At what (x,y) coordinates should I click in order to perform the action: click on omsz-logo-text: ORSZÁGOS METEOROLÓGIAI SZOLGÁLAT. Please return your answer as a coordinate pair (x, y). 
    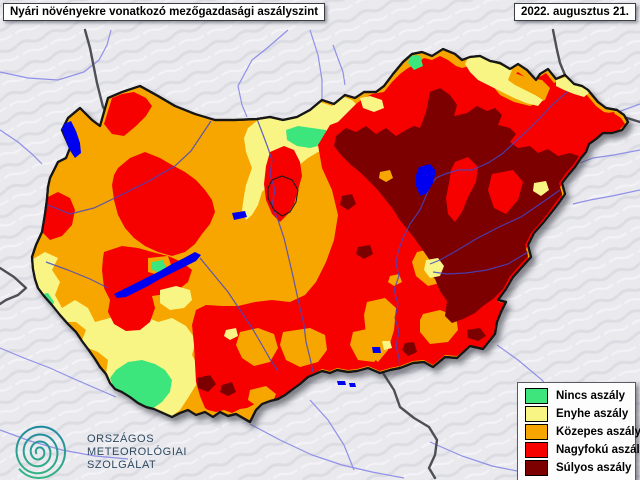
    Looking at the image, I should click on (137, 452).